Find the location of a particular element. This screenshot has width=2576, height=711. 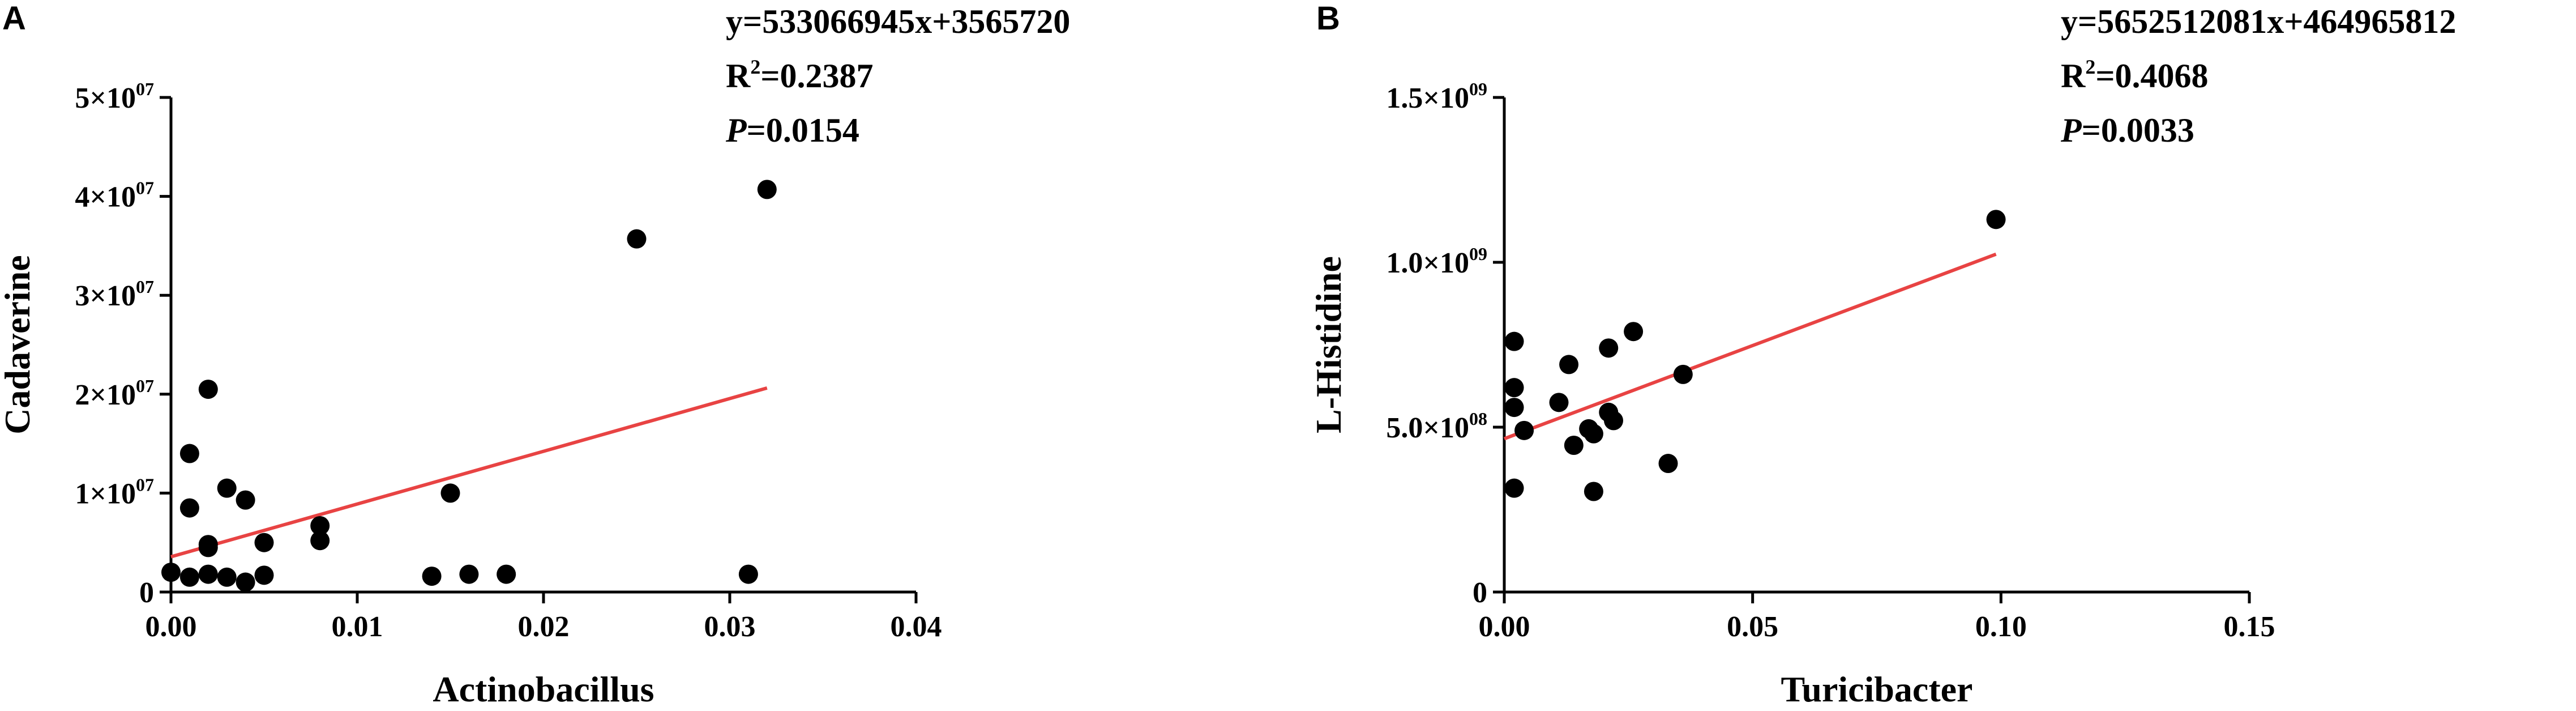

y-tick-label: 5×1007 is located at coordinates (114, 96).